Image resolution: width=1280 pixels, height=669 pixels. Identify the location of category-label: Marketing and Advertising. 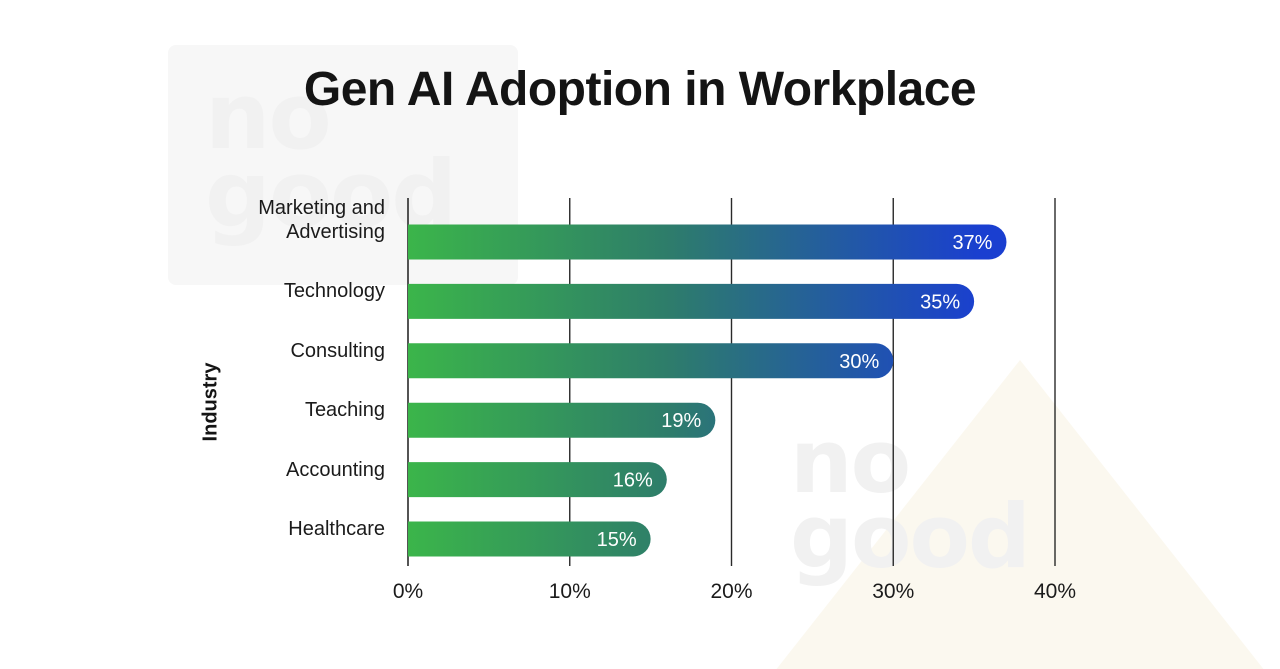
(321, 220).